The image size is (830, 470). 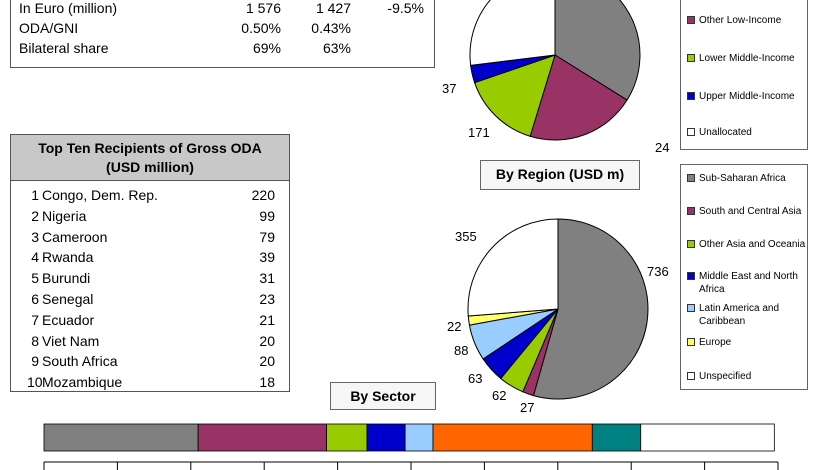 What do you see at coordinates (35, 340) in the screenshot?
I see `recipient-rank: 8` at bounding box center [35, 340].